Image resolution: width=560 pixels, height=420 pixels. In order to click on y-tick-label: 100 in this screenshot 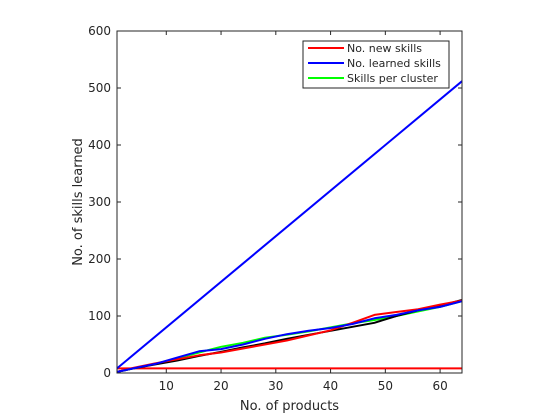, I will do `click(99, 316)`.